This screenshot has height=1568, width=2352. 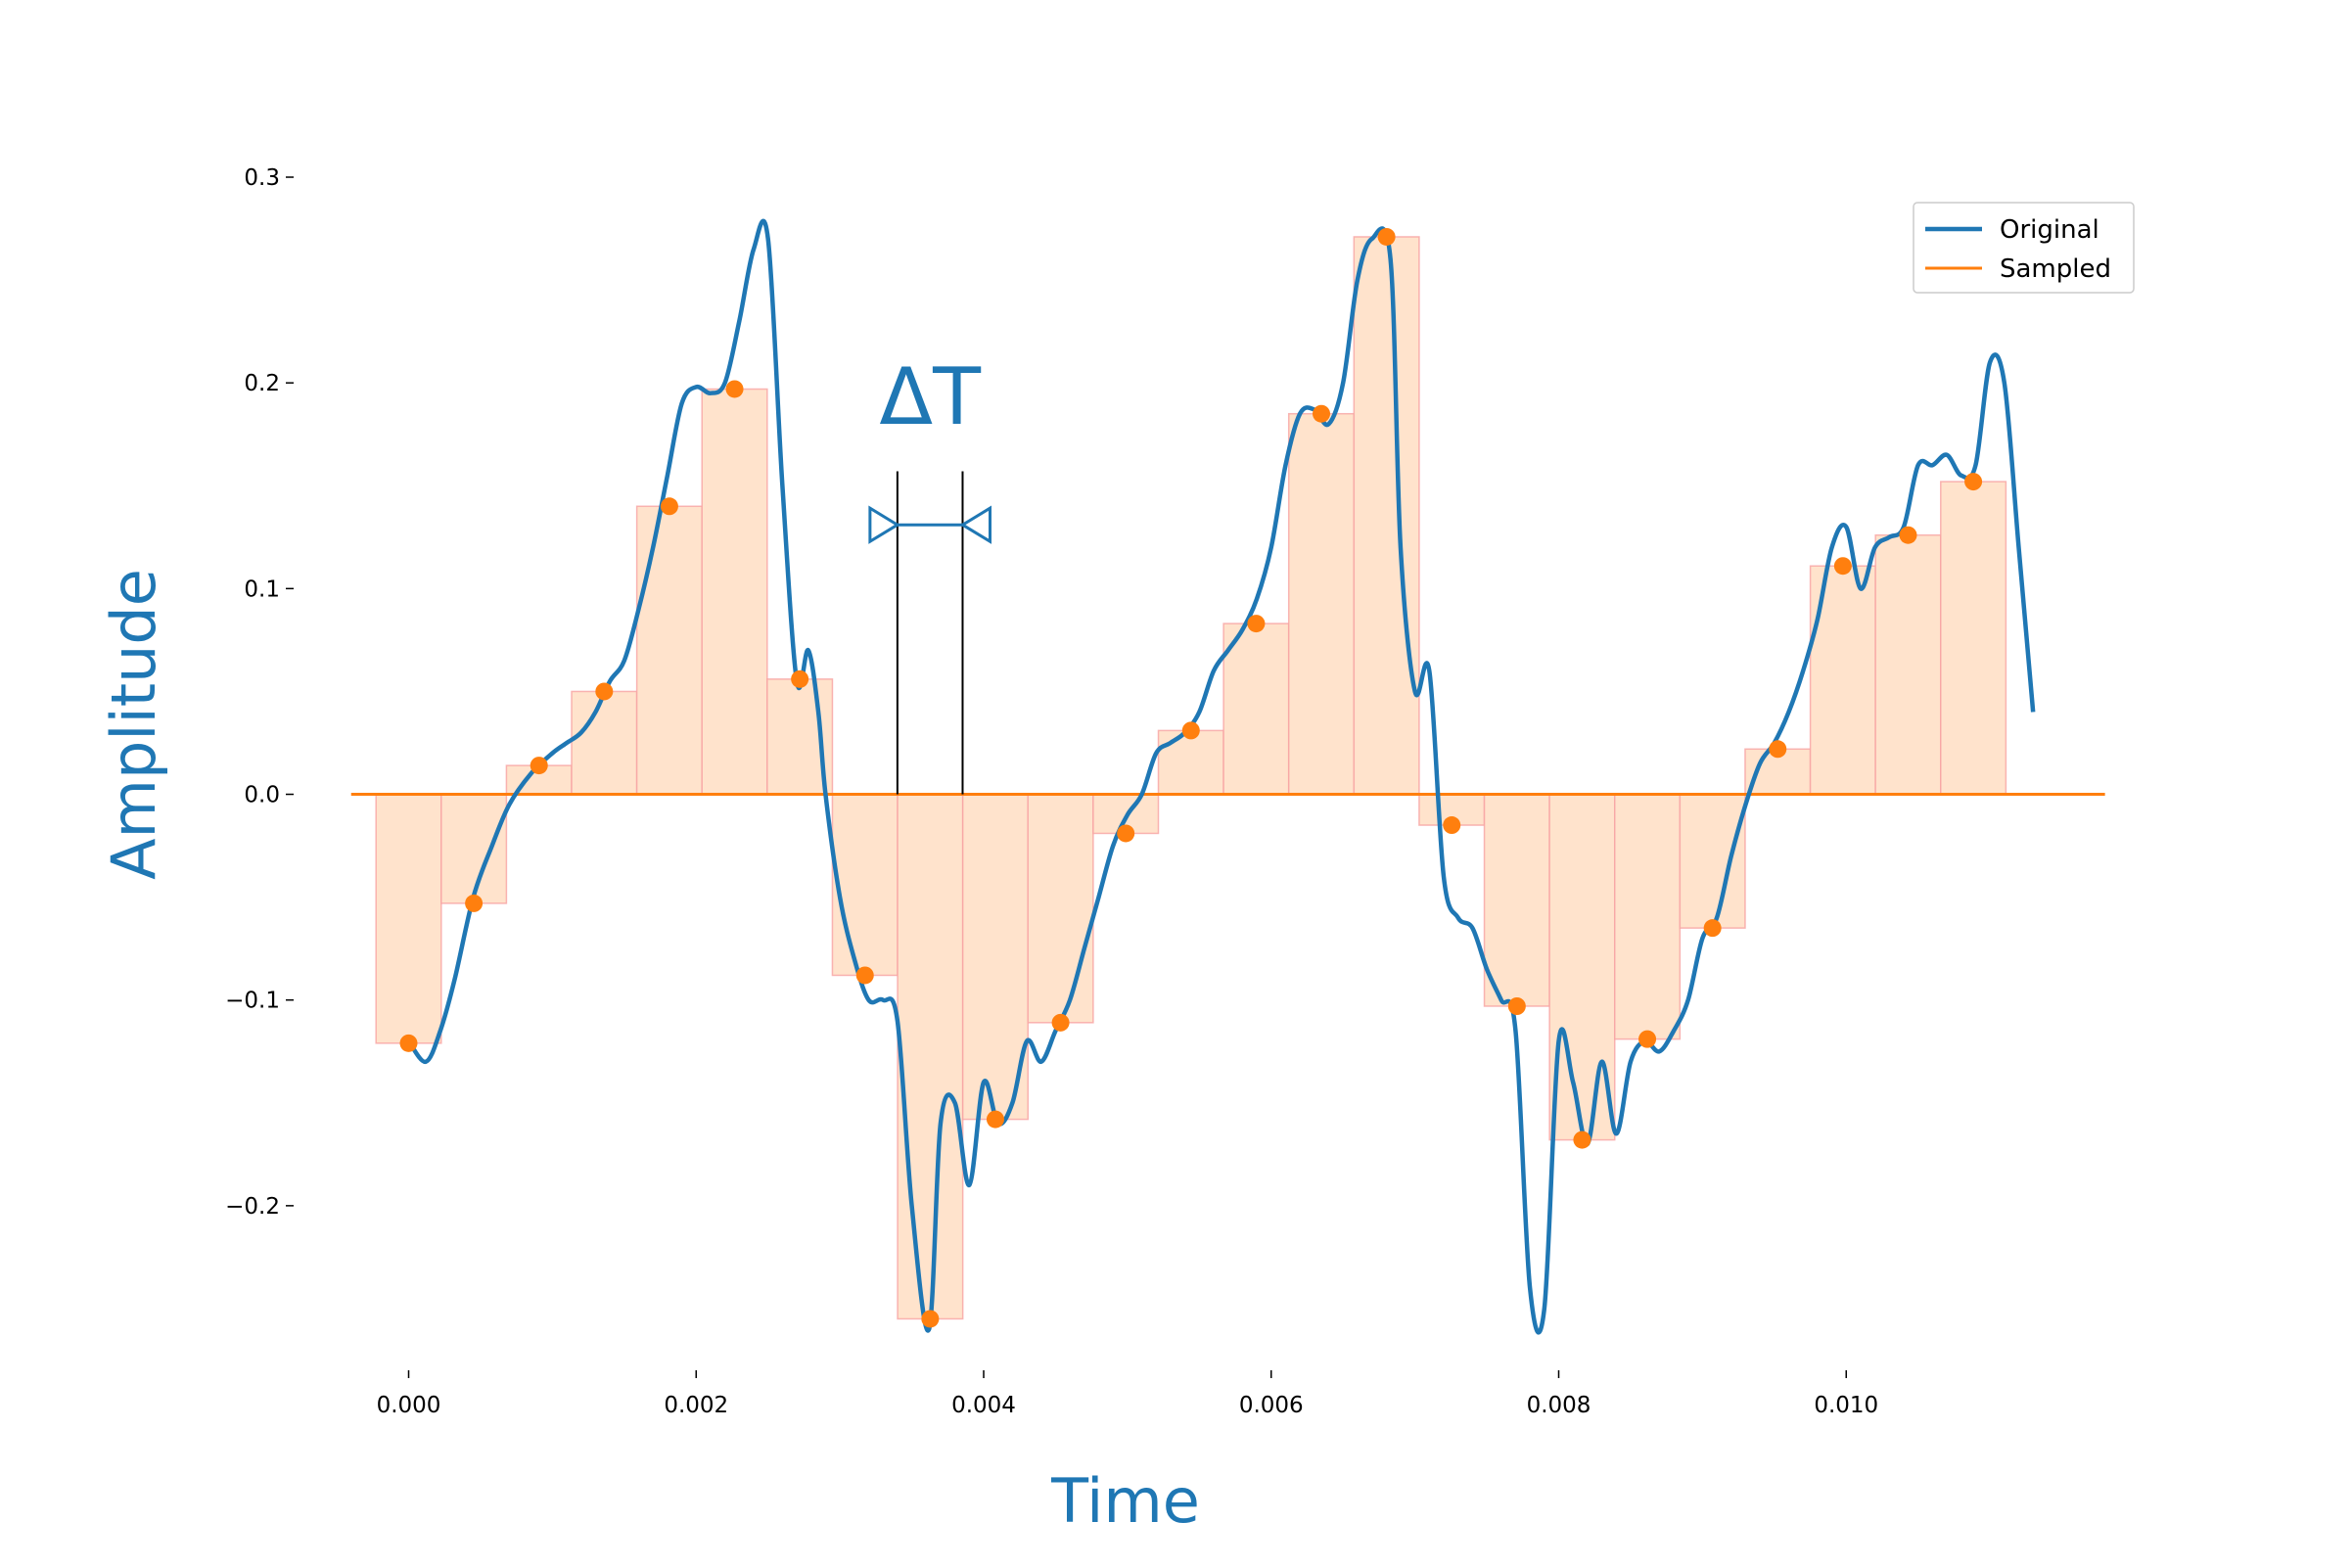 I want to click on legend-label-sampled: Sampled, so click(x=2055, y=269).